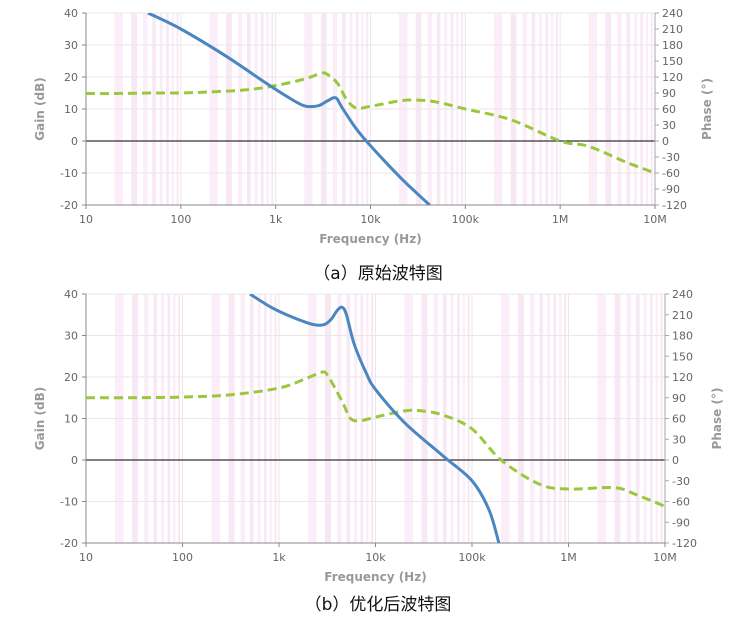 The image size is (756, 628). What do you see at coordinates (378, 274) in the screenshot?
I see `caption-a: （a）原始波特图` at bounding box center [378, 274].